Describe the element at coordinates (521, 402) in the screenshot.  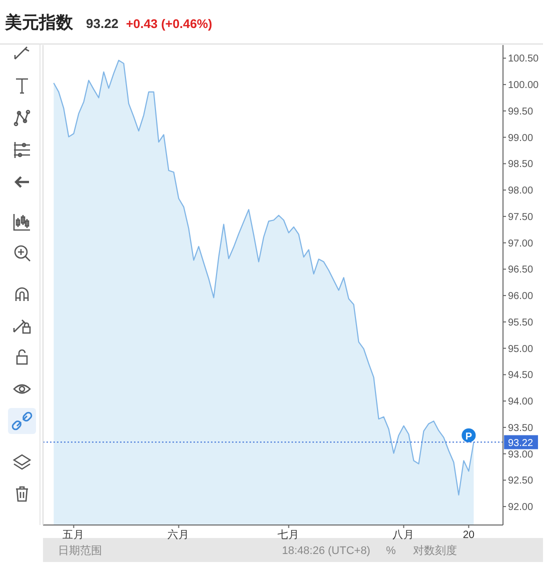
I see `y-tick-label: 94.00` at that location.